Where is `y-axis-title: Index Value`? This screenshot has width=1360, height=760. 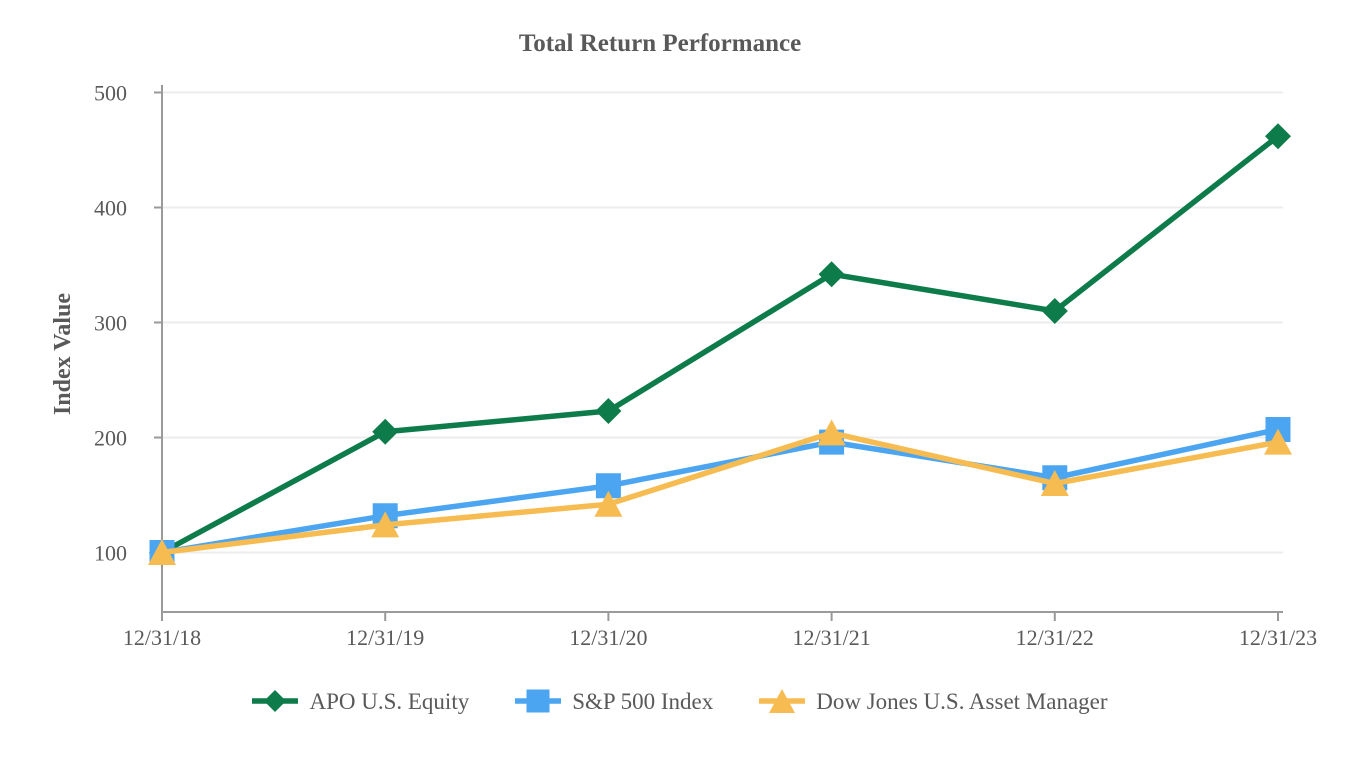
y-axis-title: Index Value is located at coordinates (63, 354).